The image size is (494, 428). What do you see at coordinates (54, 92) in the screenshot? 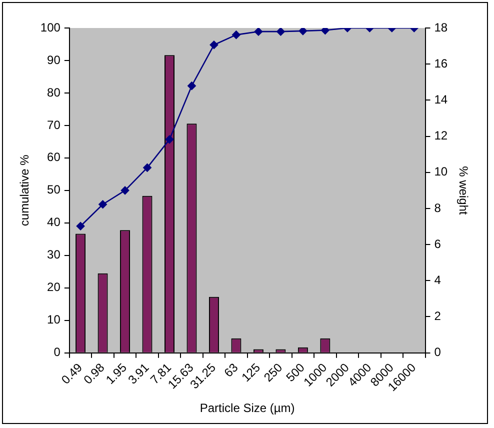
I see `y-tick-label: 80` at bounding box center [54, 92].